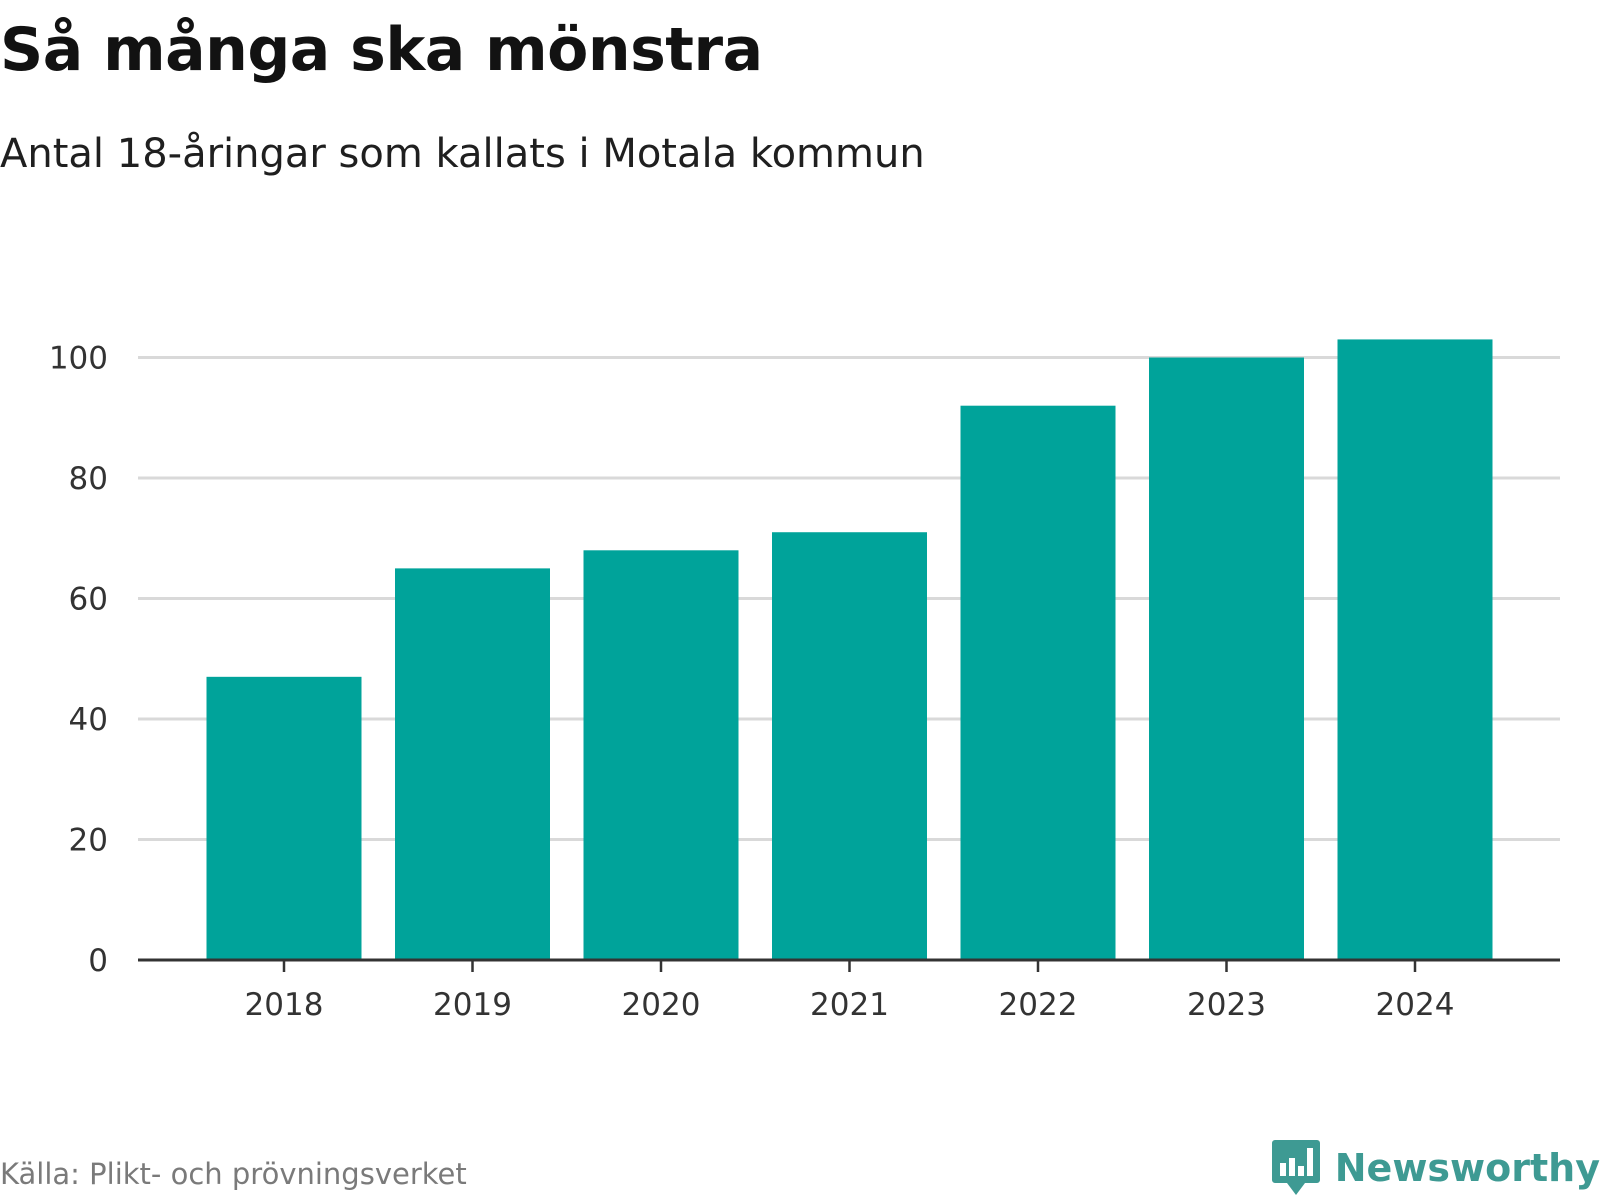 This screenshot has height=1200, width=1600. Describe the element at coordinates (98, 961) in the screenshot. I see `y-tick-label: 0` at that location.